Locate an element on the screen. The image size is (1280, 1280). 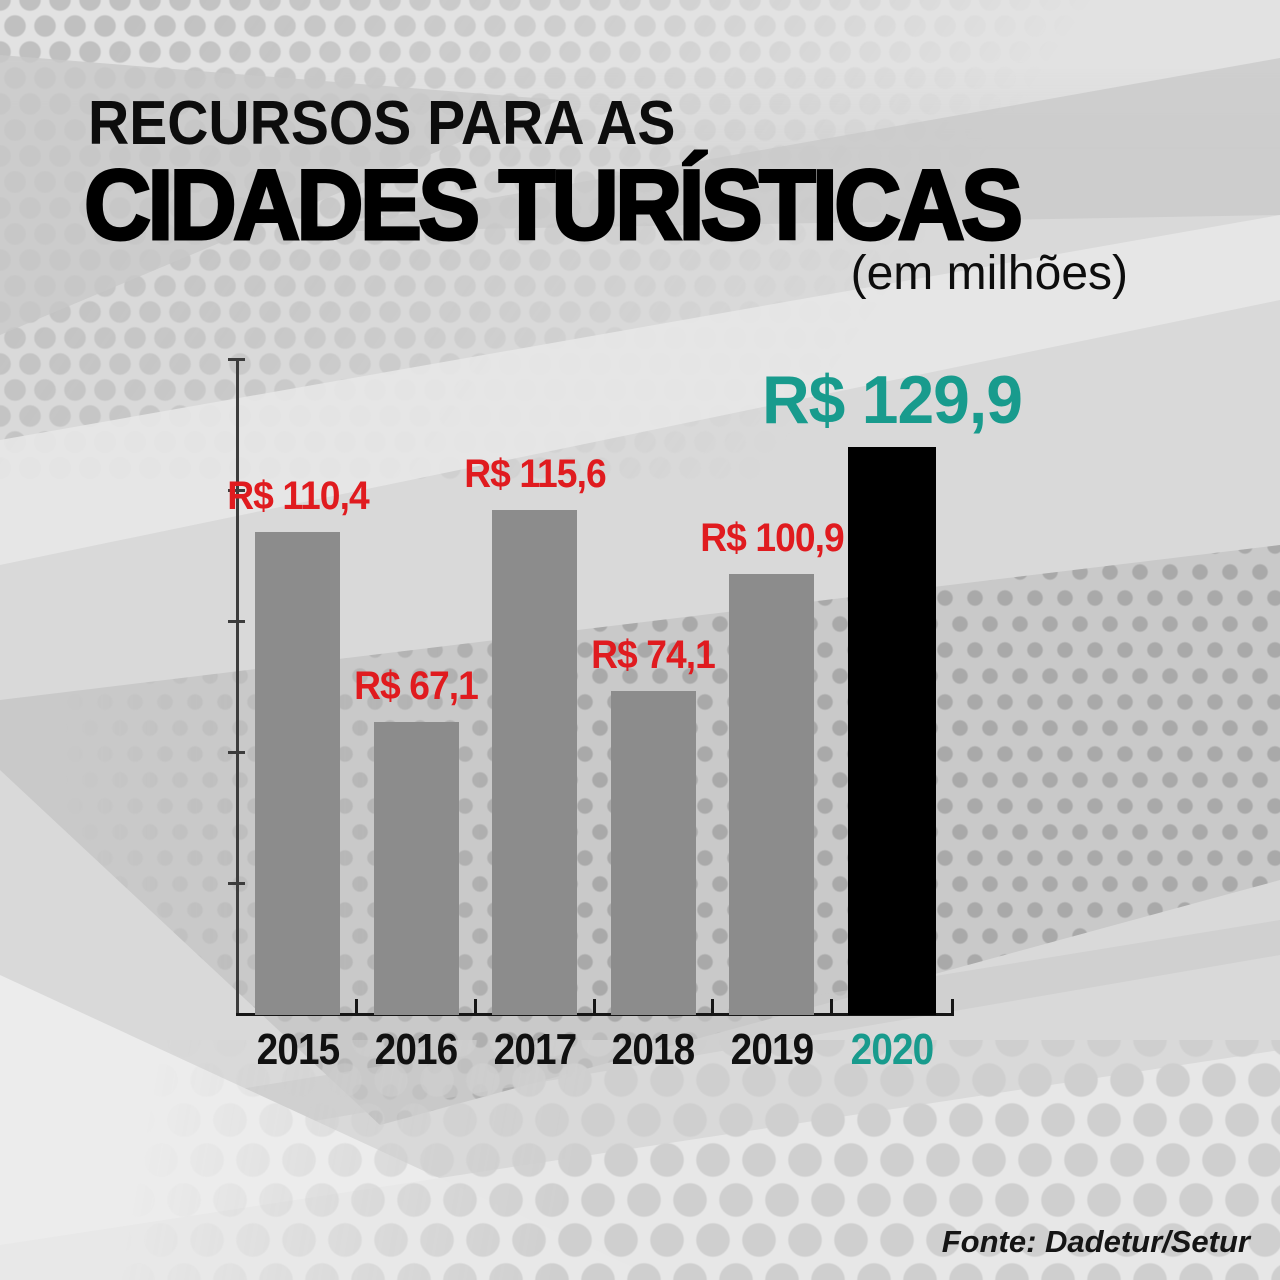
x-label-2018: 2018 is located at coordinates (653, 1049).